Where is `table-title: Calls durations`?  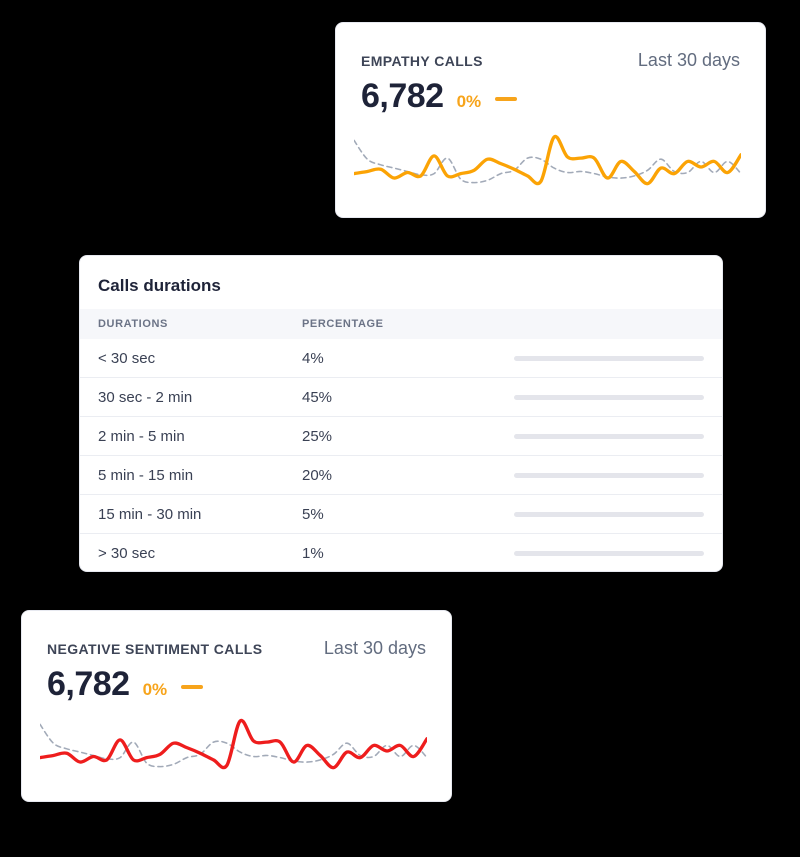
table-title: Calls durations is located at coordinates (159, 285).